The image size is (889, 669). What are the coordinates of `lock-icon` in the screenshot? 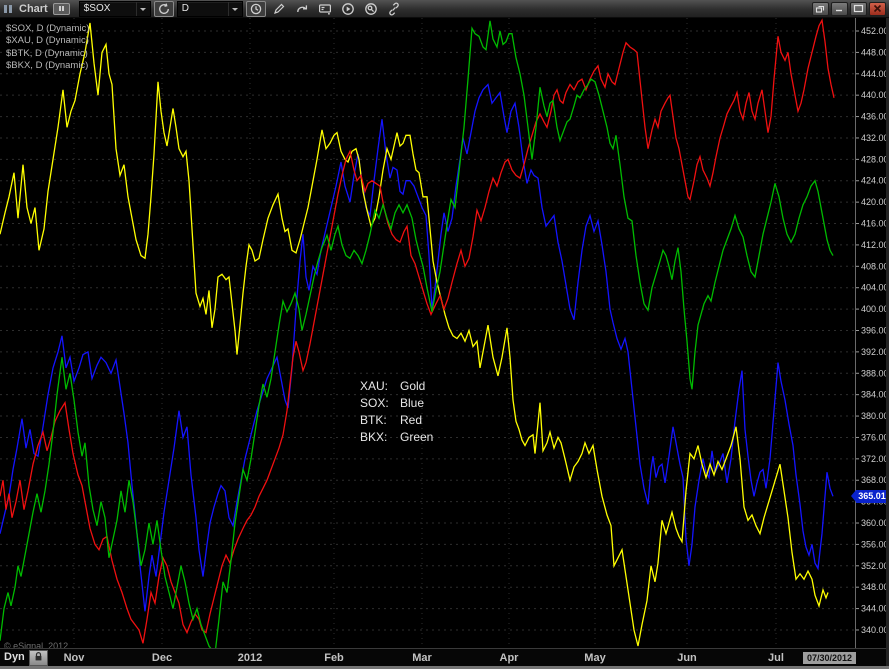 It's located at (38, 658).